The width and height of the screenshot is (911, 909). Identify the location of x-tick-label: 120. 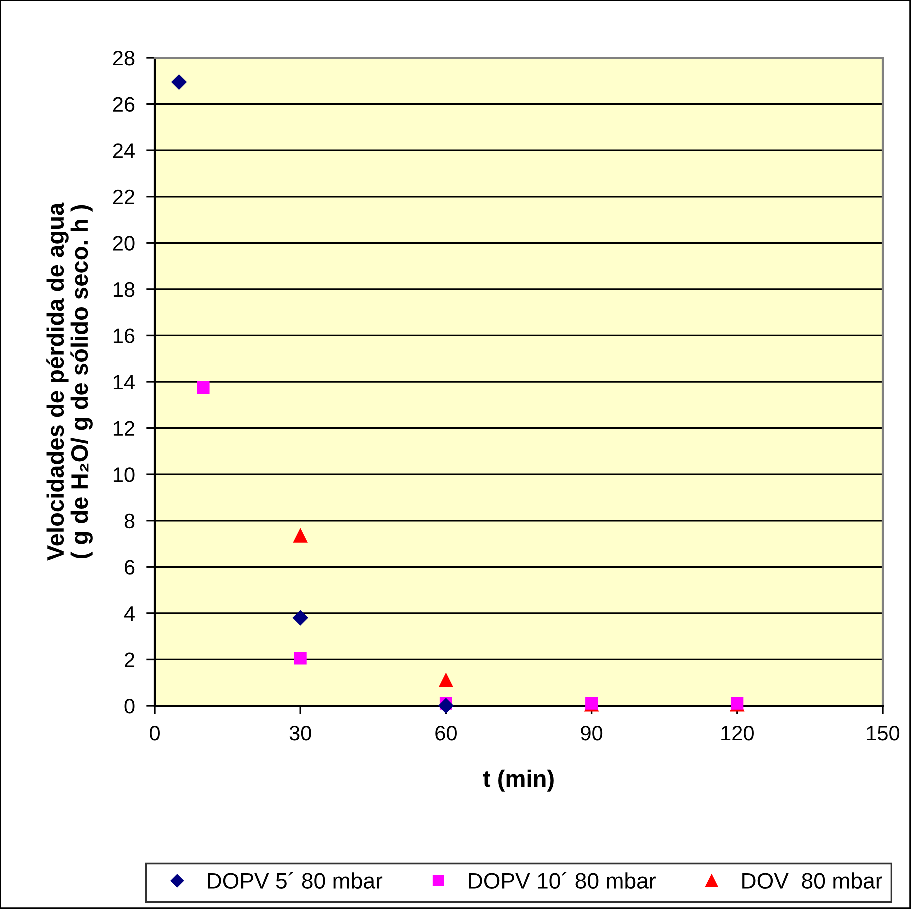
(738, 733).